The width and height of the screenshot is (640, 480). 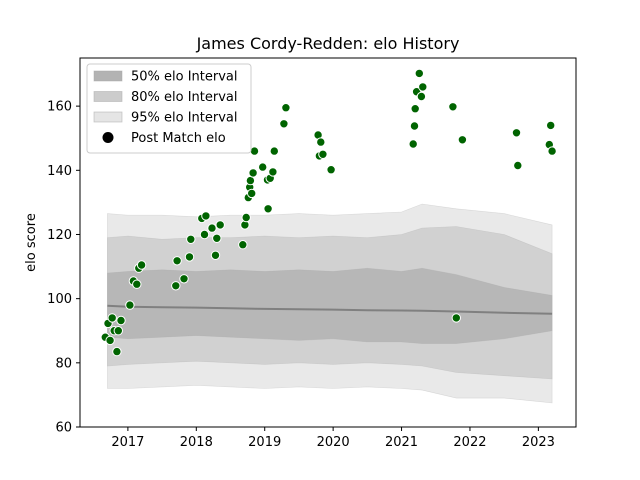 What do you see at coordinates (184, 77) in the screenshot?
I see `legend-label: 50% elo Interval` at bounding box center [184, 77].